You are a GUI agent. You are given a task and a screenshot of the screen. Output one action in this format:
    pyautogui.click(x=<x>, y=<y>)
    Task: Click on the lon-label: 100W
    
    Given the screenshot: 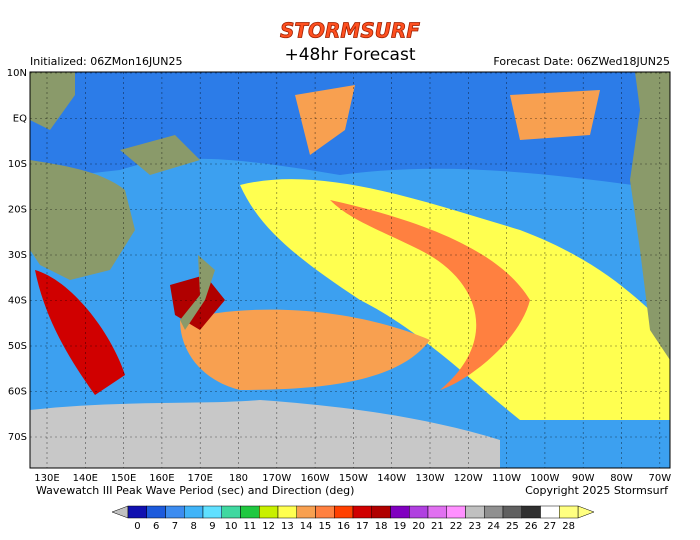 What is the action you would take?
    pyautogui.click(x=544, y=478)
    